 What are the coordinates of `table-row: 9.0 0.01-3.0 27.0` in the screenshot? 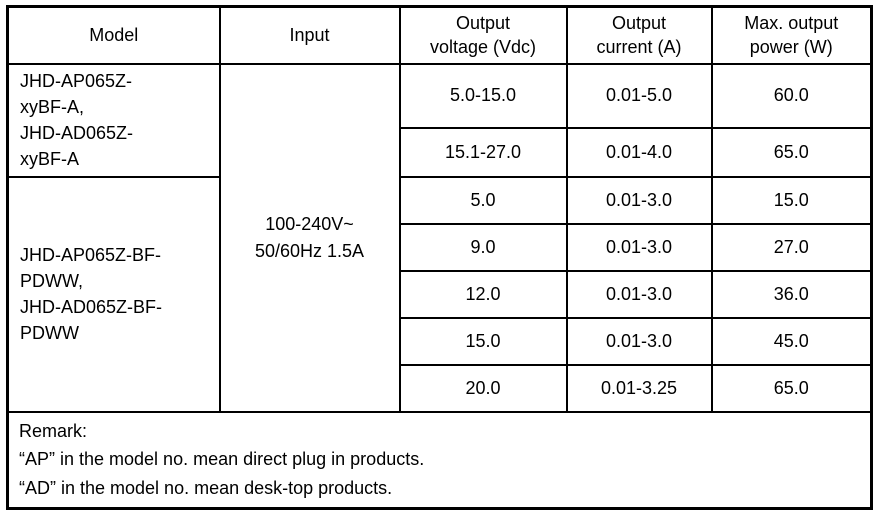 It's located at (440, 247).